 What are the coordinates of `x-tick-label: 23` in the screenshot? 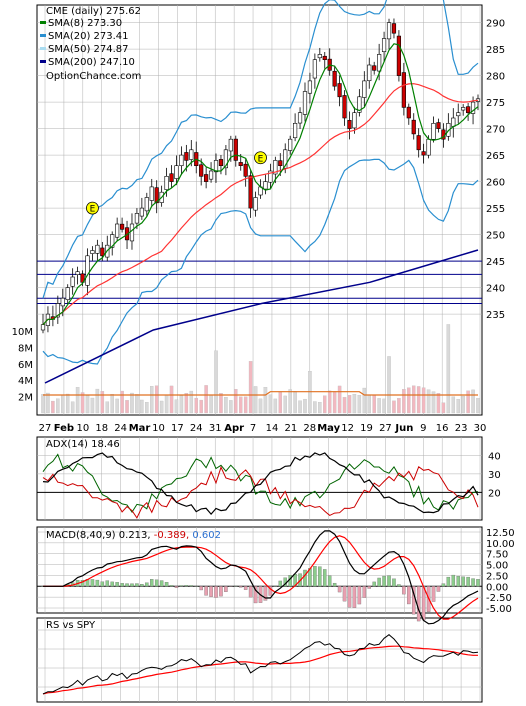 It's located at (461, 428).